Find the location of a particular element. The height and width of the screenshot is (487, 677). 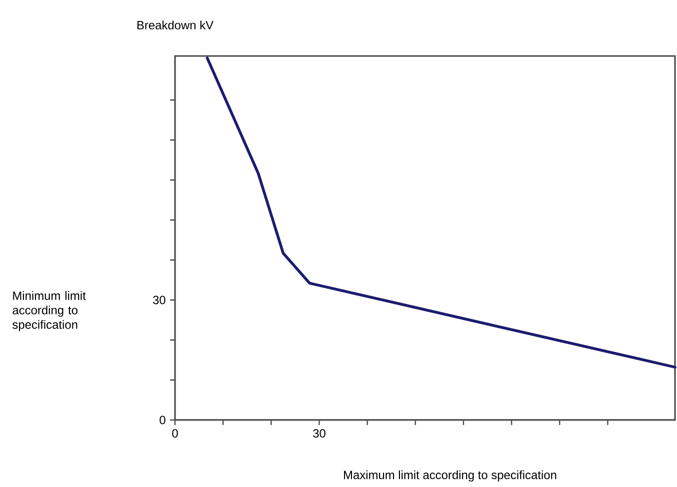

y-axis-title: Breakdown kV is located at coordinates (175, 25).